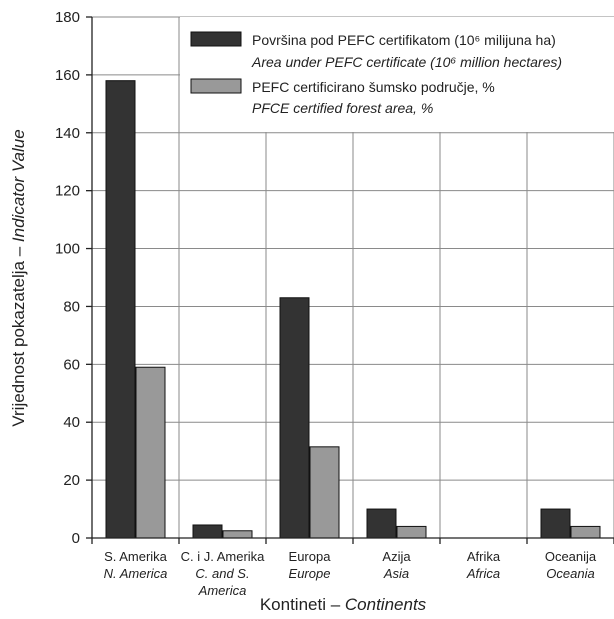 Image resolution: width=614 pixels, height=619 pixels. Describe the element at coordinates (483, 573) in the screenshot. I see `x-category-label-en: Africa` at that location.